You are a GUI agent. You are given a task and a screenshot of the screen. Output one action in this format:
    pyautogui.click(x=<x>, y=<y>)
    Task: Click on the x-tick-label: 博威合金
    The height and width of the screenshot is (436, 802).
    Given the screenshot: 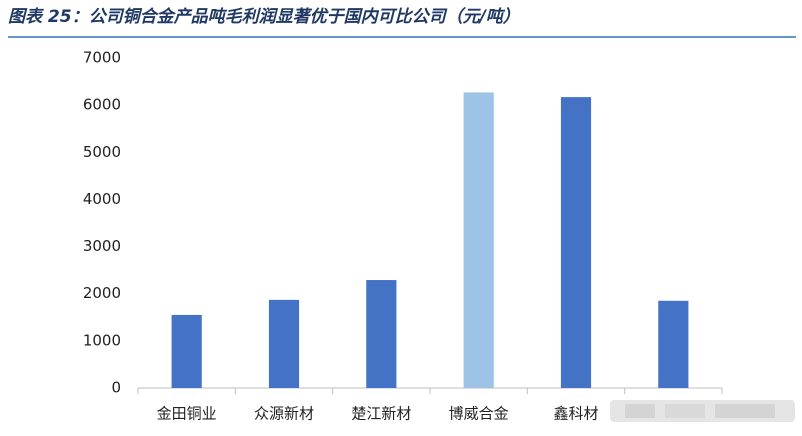 What is the action you would take?
    pyautogui.click(x=479, y=414)
    